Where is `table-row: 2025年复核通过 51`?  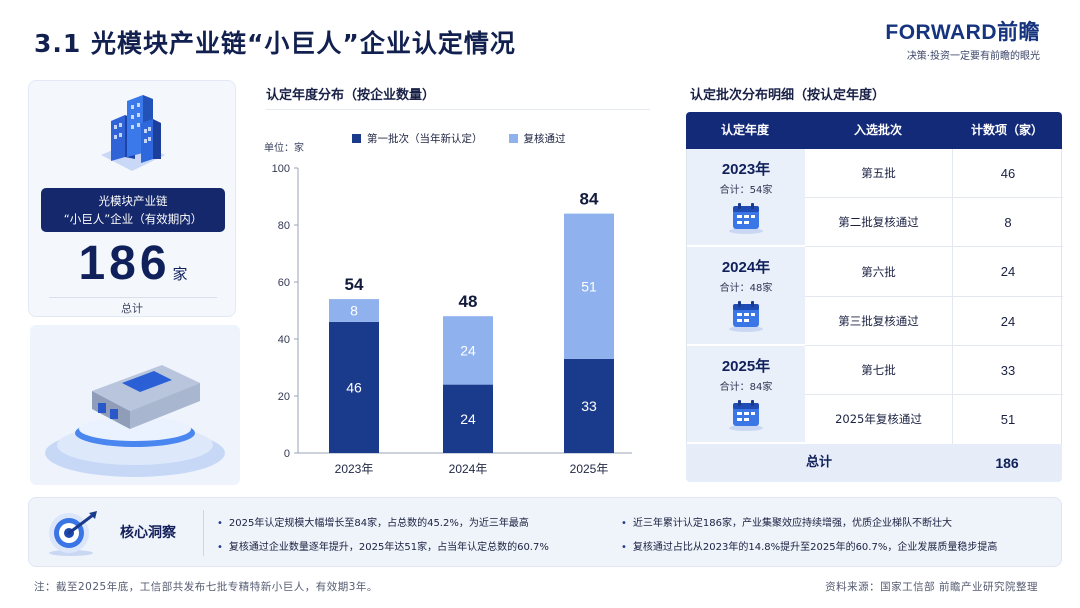 table-row: 2025年复核通过 51 is located at coordinates (934, 419).